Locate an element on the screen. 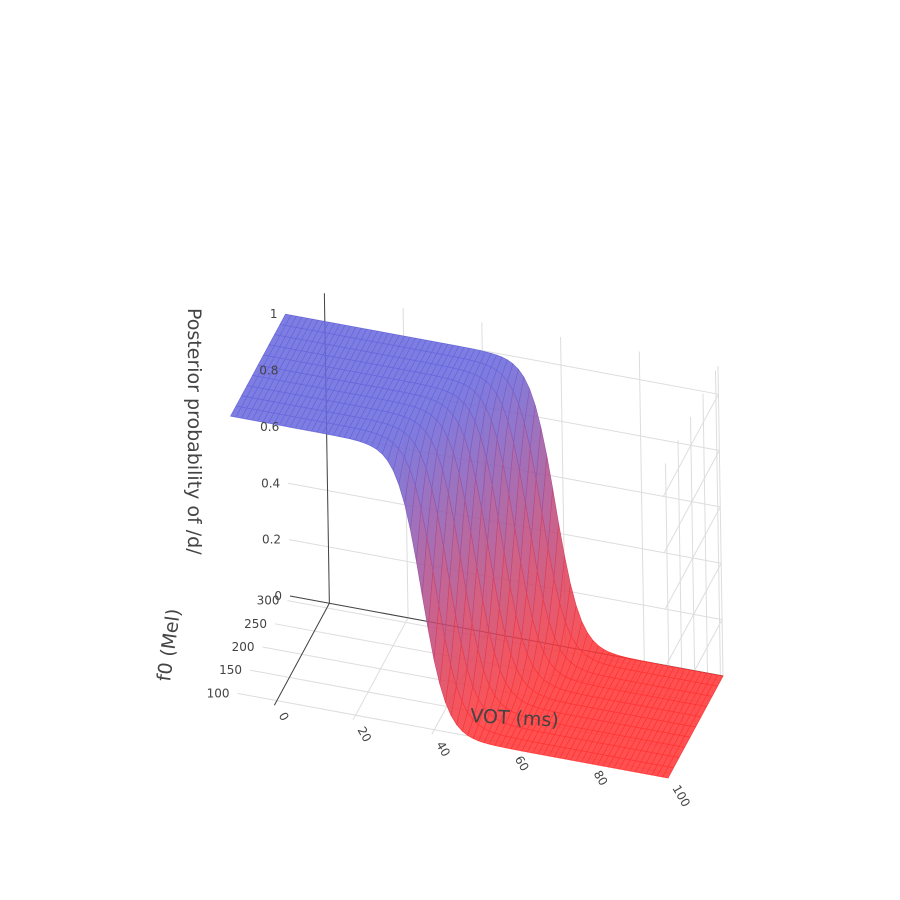 This screenshot has height=900, width=900. y-tick-label: 200 is located at coordinates (243, 647).